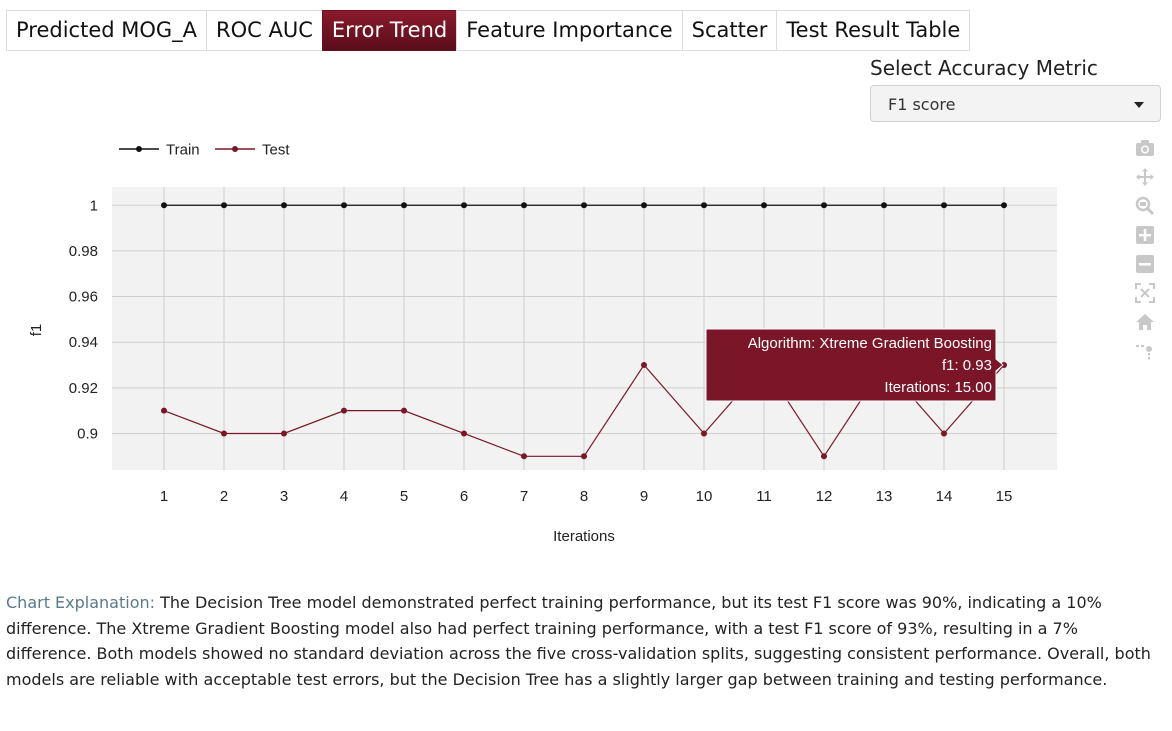 Image resolution: width=1172 pixels, height=731 pixels. What do you see at coordinates (139, 149) in the screenshot?
I see `legend-train-marker` at bounding box center [139, 149].